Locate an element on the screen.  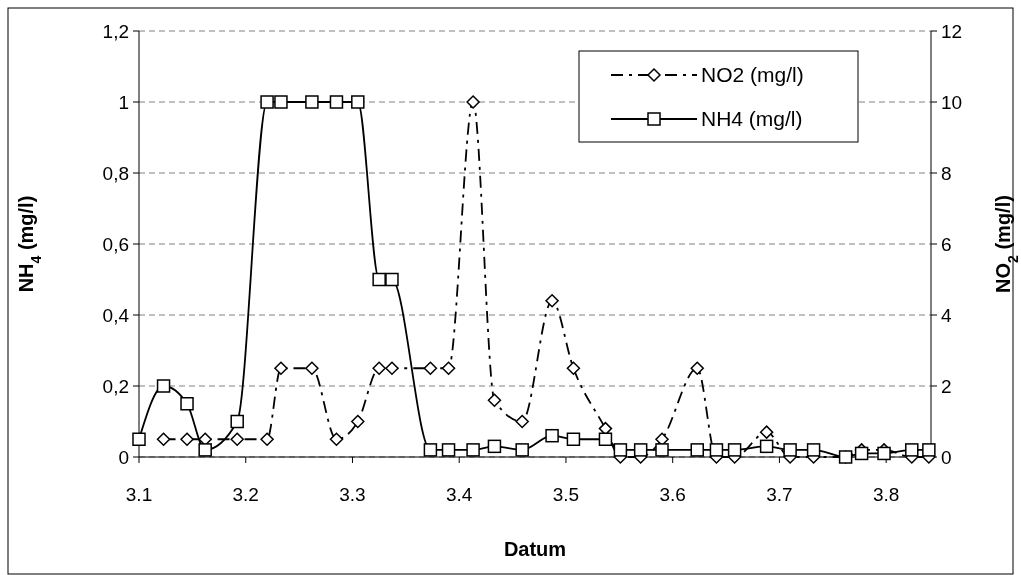
x-tick-label: 3.4 is located at coordinates (459, 494).